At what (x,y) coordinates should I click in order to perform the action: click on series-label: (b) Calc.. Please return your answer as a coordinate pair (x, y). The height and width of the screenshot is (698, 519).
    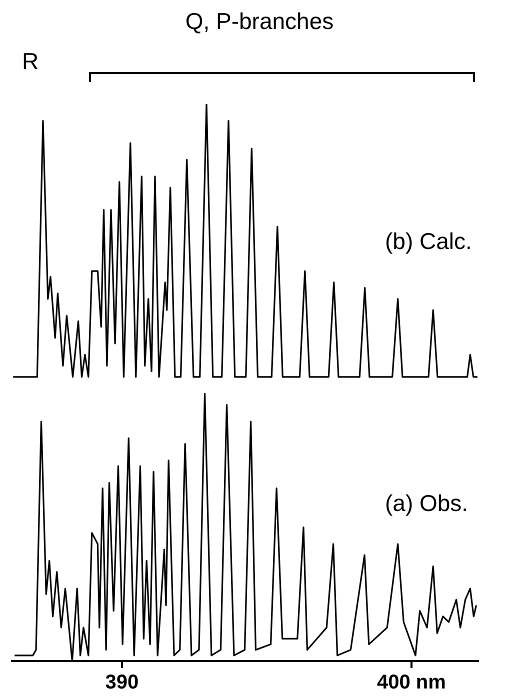
    Looking at the image, I should click on (428, 241).